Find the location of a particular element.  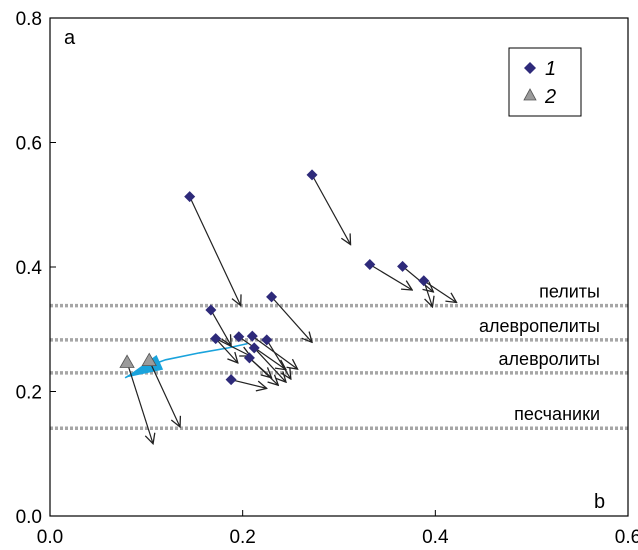

reference-line-label: песчаники is located at coordinates (557, 414).